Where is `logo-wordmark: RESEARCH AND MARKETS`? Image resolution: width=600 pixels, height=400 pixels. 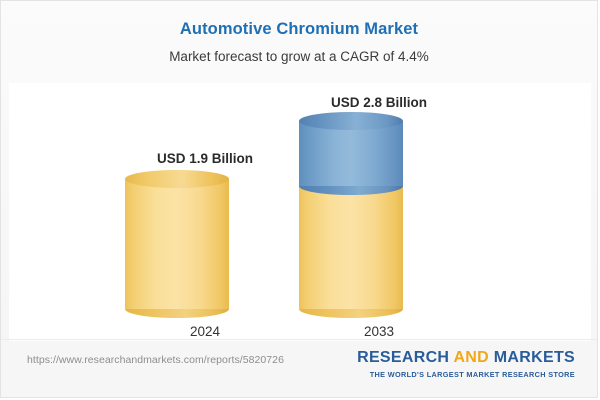
logo-wordmark: RESEARCH AND MARKETS is located at coordinates (466, 357).